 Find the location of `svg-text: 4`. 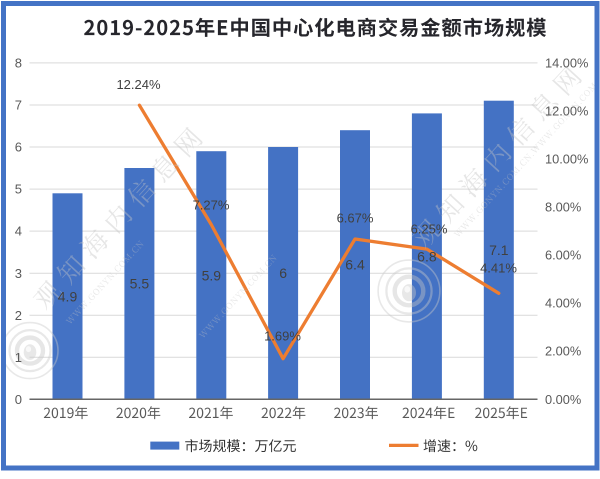

svg-text: 4 is located at coordinates (18, 231).